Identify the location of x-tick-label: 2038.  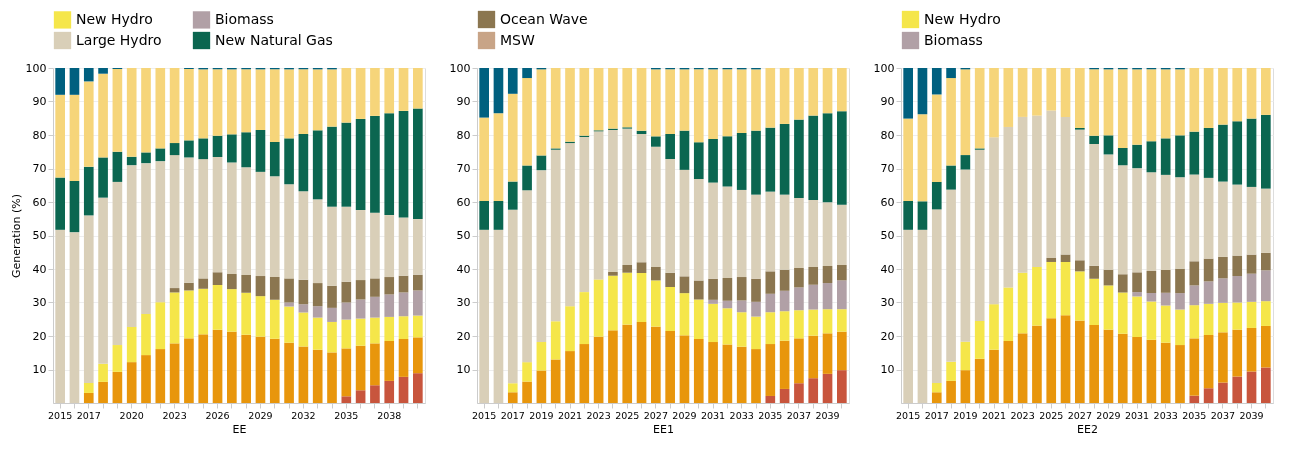
(389, 415).